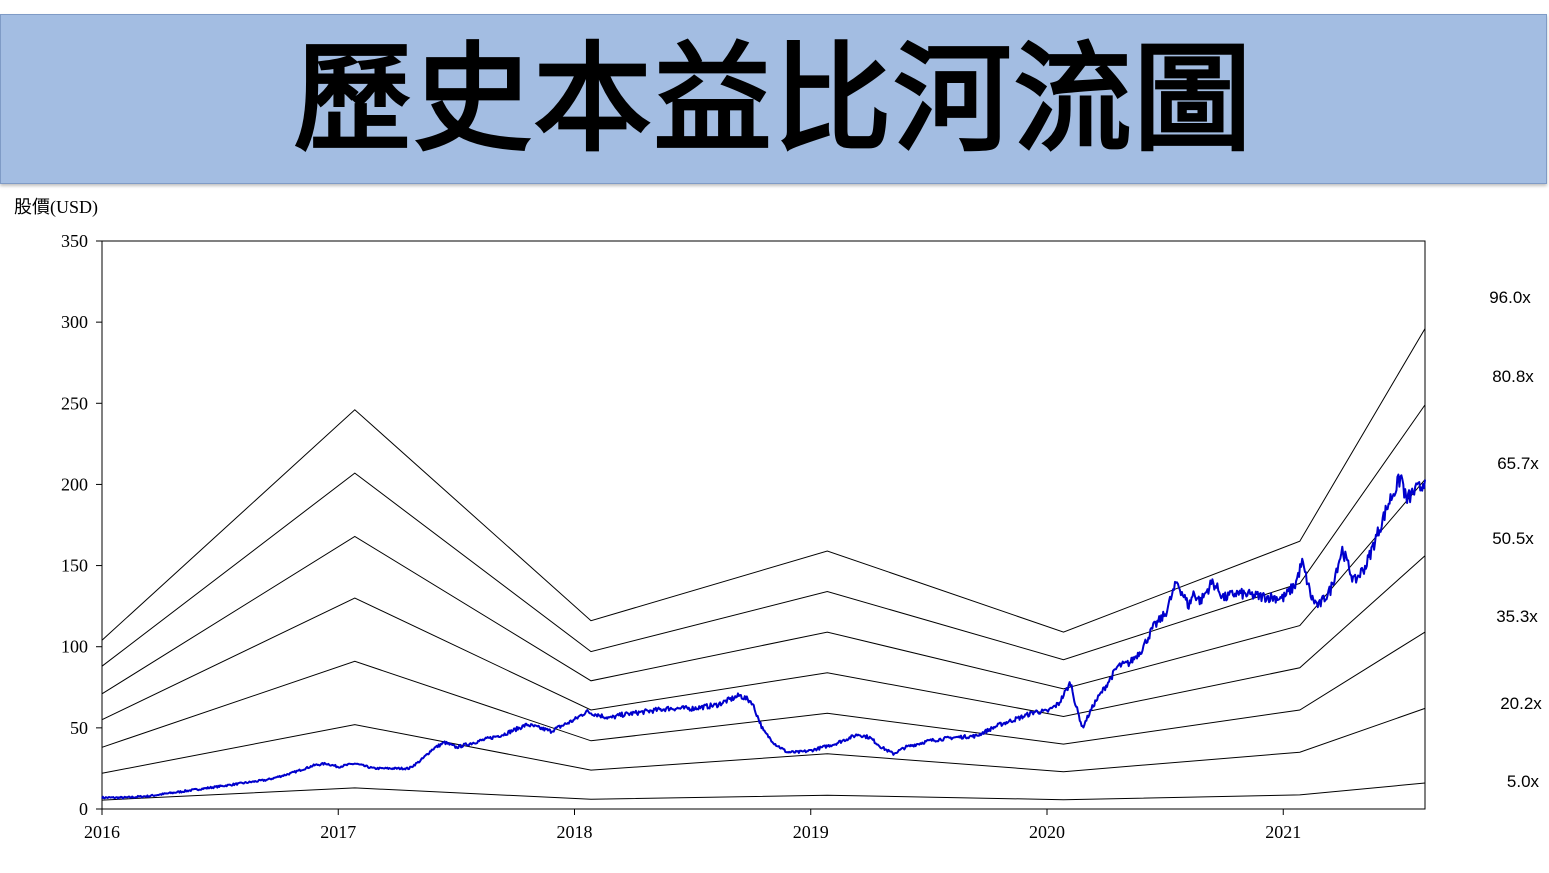 This screenshot has height=873, width=1549. What do you see at coordinates (575, 832) in the screenshot?
I see `x-tick-label: 2018` at bounding box center [575, 832].